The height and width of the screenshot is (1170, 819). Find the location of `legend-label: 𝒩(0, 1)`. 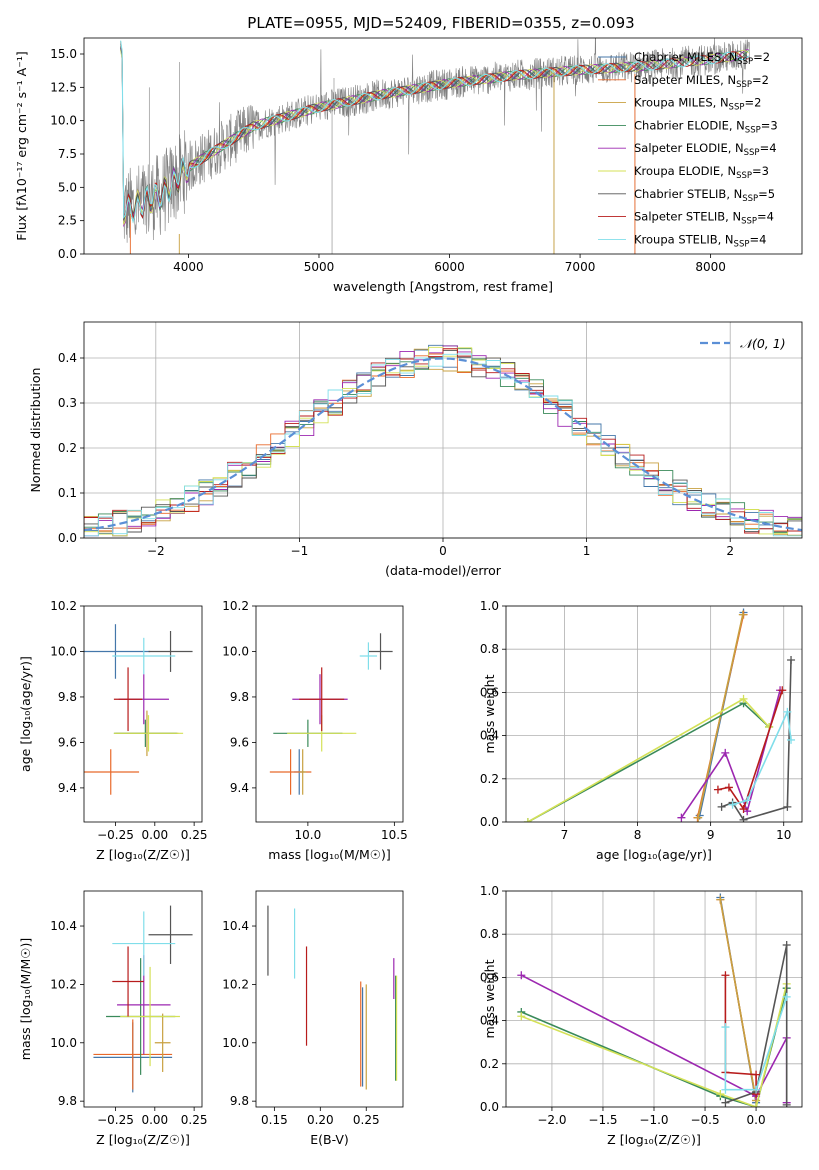

legend-label: 𝒩(0, 1) is located at coordinates (763, 343).